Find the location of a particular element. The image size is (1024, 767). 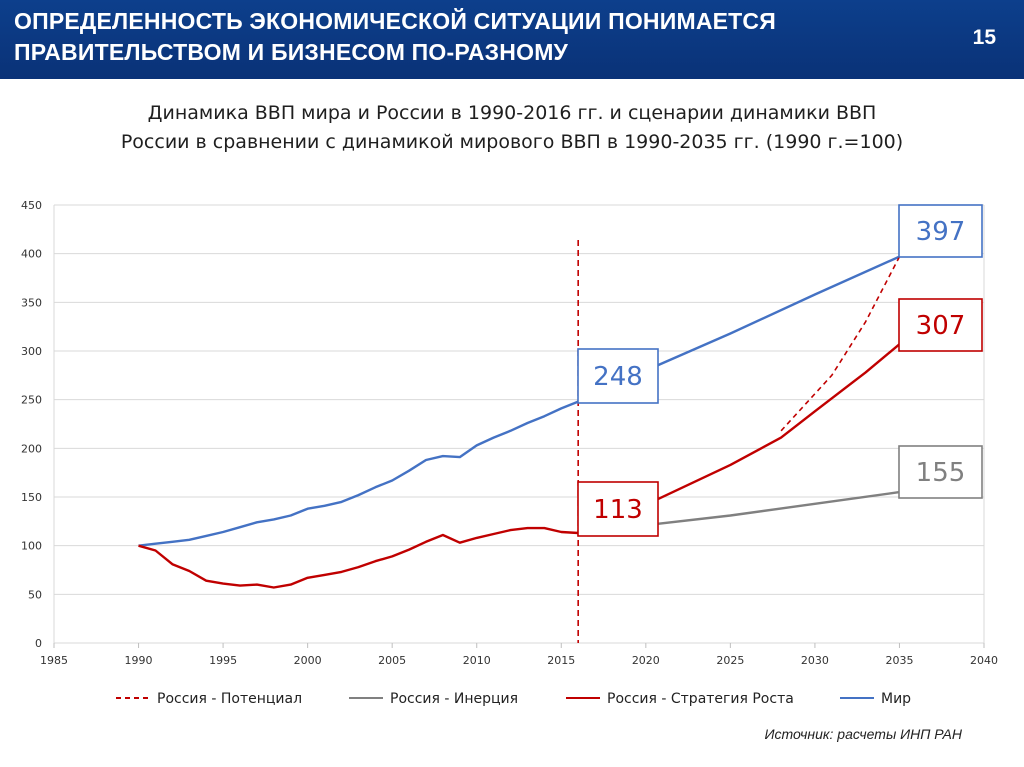

y-tick-label-0: 0 is located at coordinates (38, 643).